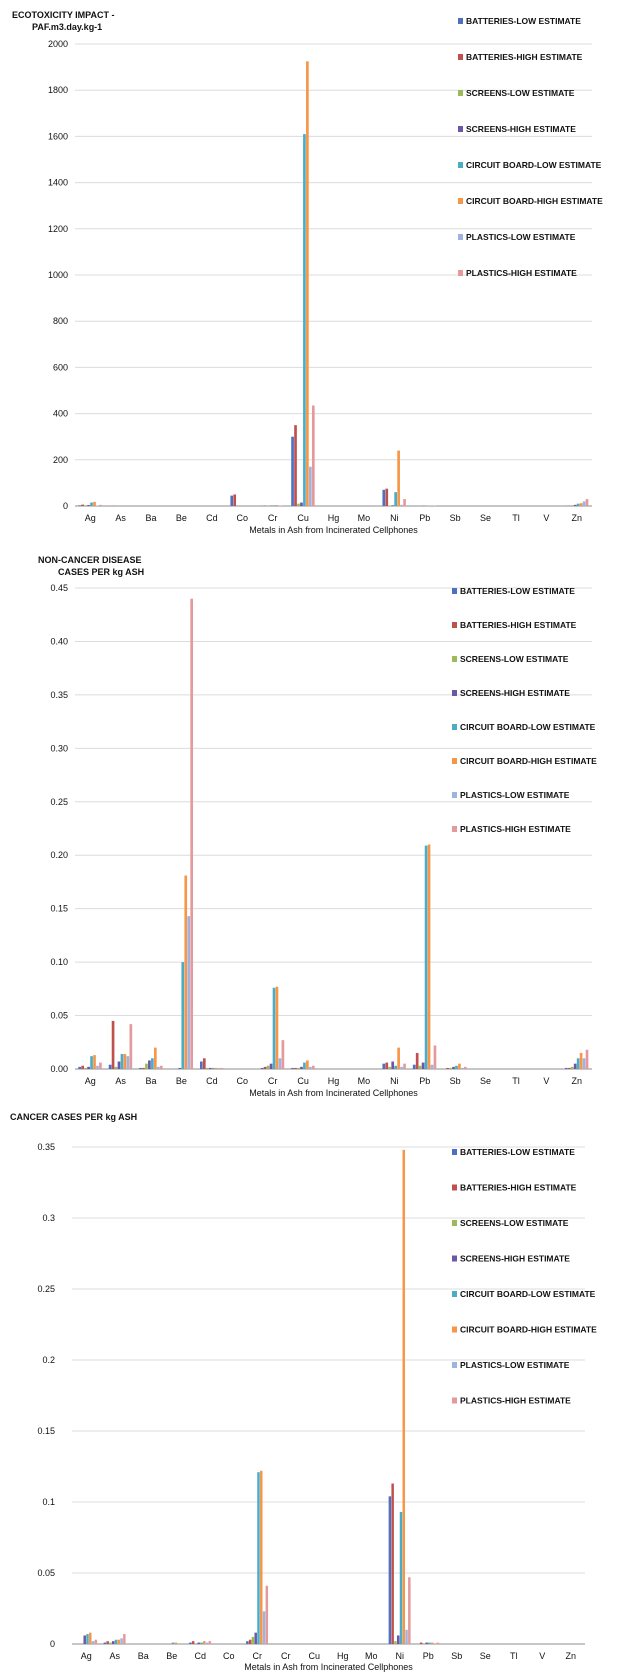 The width and height of the screenshot is (617, 1673). I want to click on x-tick-label: Cr, so click(258, 1656).